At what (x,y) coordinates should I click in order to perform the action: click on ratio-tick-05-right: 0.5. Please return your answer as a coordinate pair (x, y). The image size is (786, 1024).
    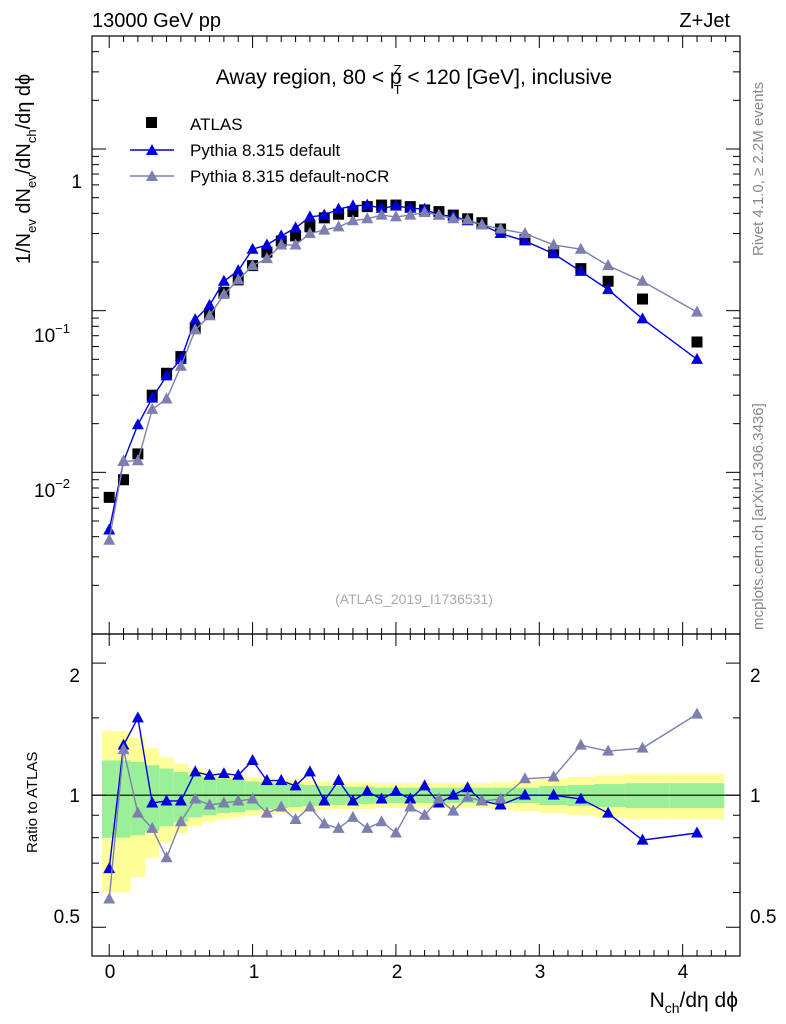
    Looking at the image, I should click on (763, 917).